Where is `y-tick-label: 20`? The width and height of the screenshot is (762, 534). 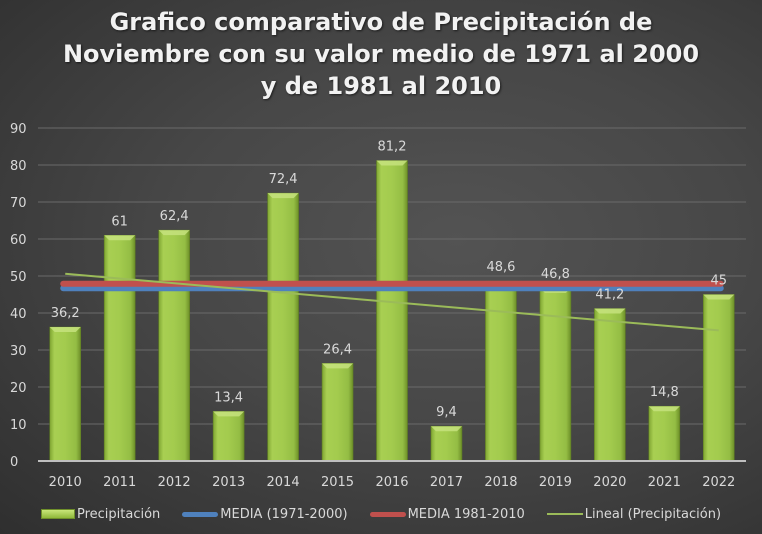
y-tick-label: 20 is located at coordinates (18, 388).